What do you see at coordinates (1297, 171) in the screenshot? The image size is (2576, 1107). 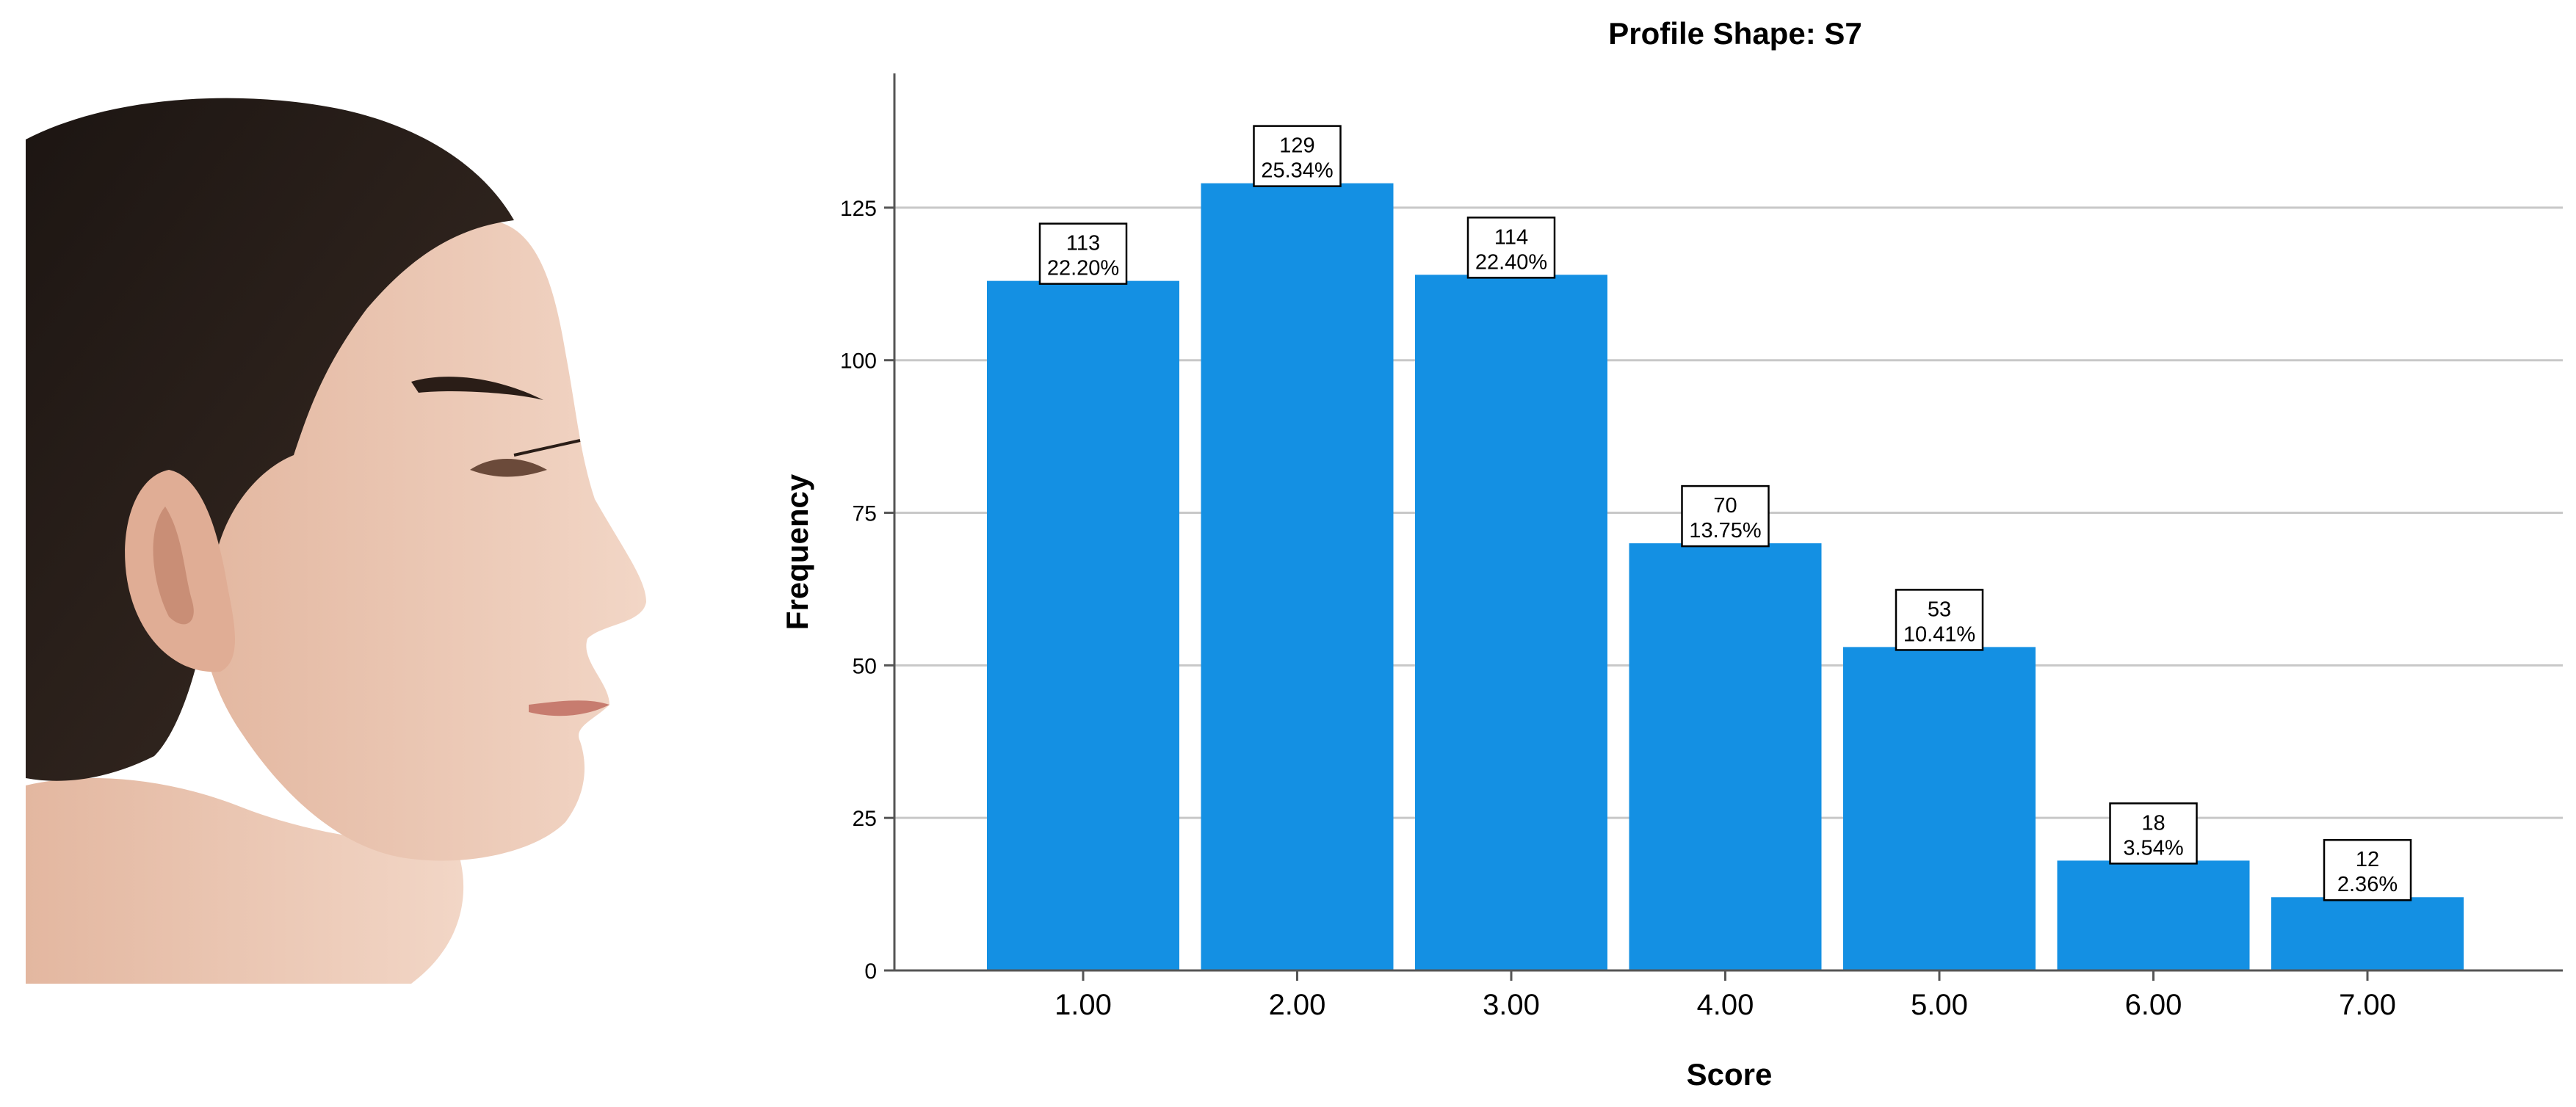 I see `data-label-percent: 25.34%` at bounding box center [1297, 171].